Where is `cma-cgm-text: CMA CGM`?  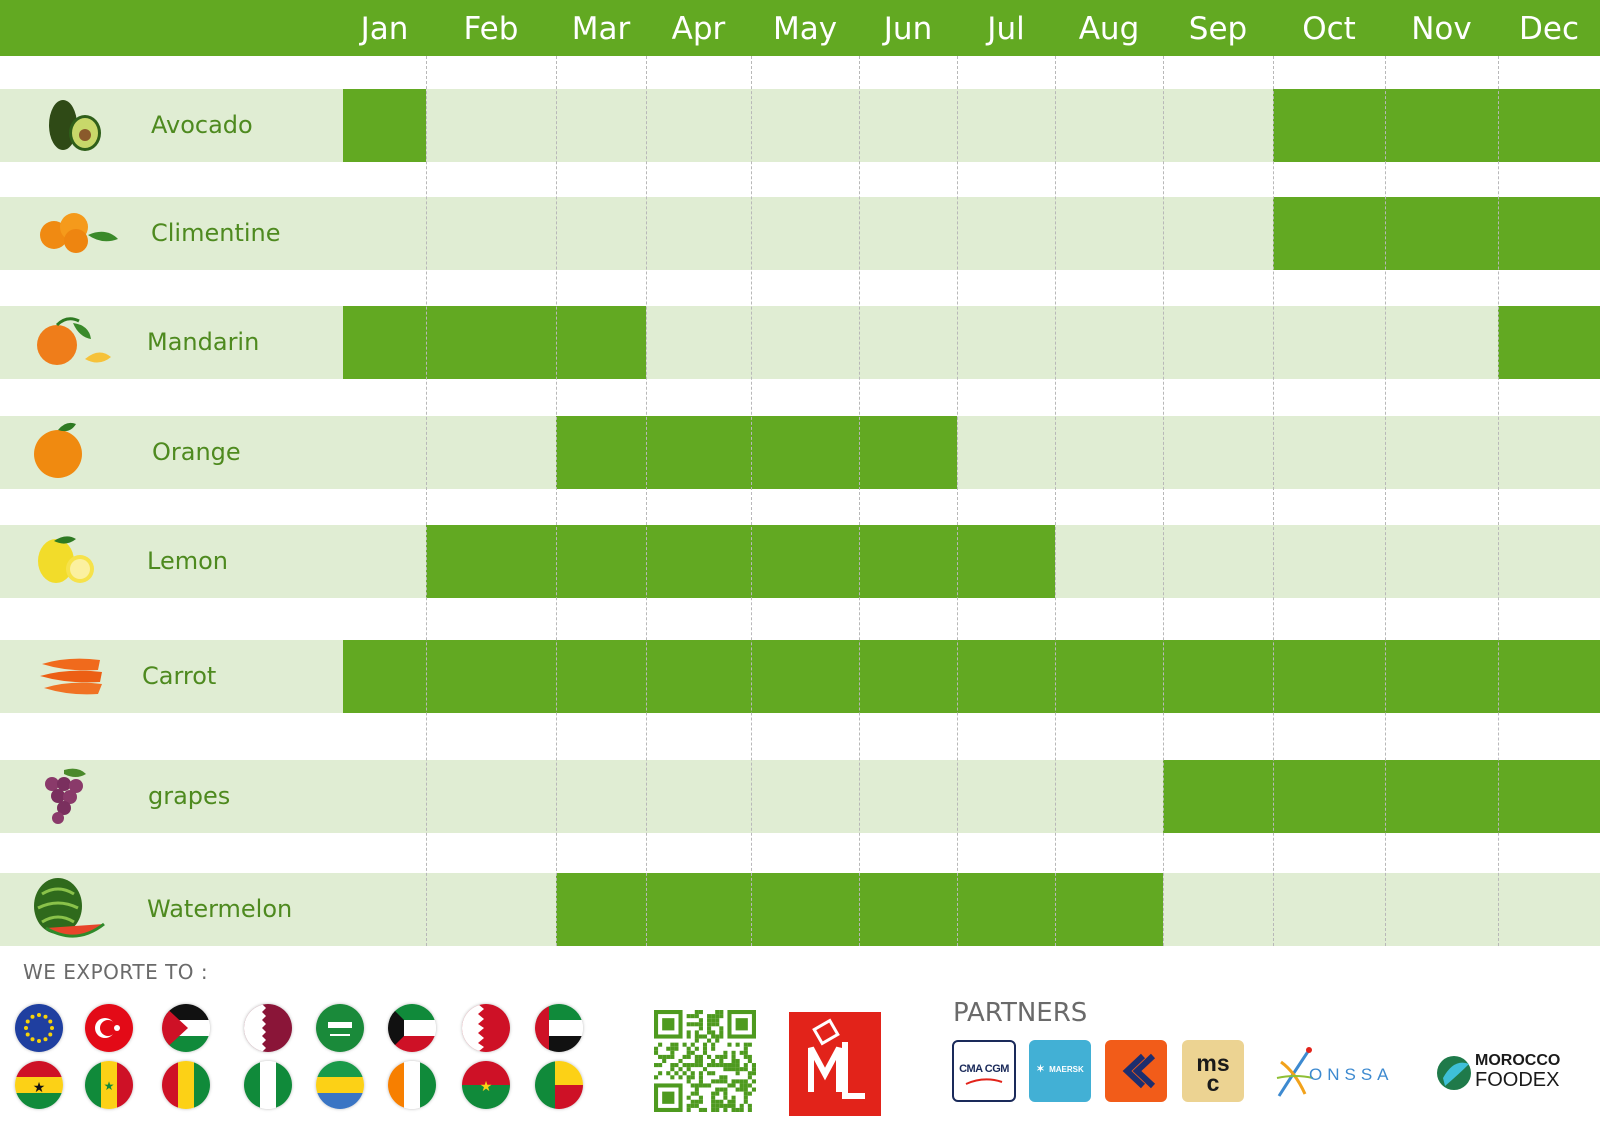
cma-cgm-text: CMA CGM is located at coordinates (984, 1069).